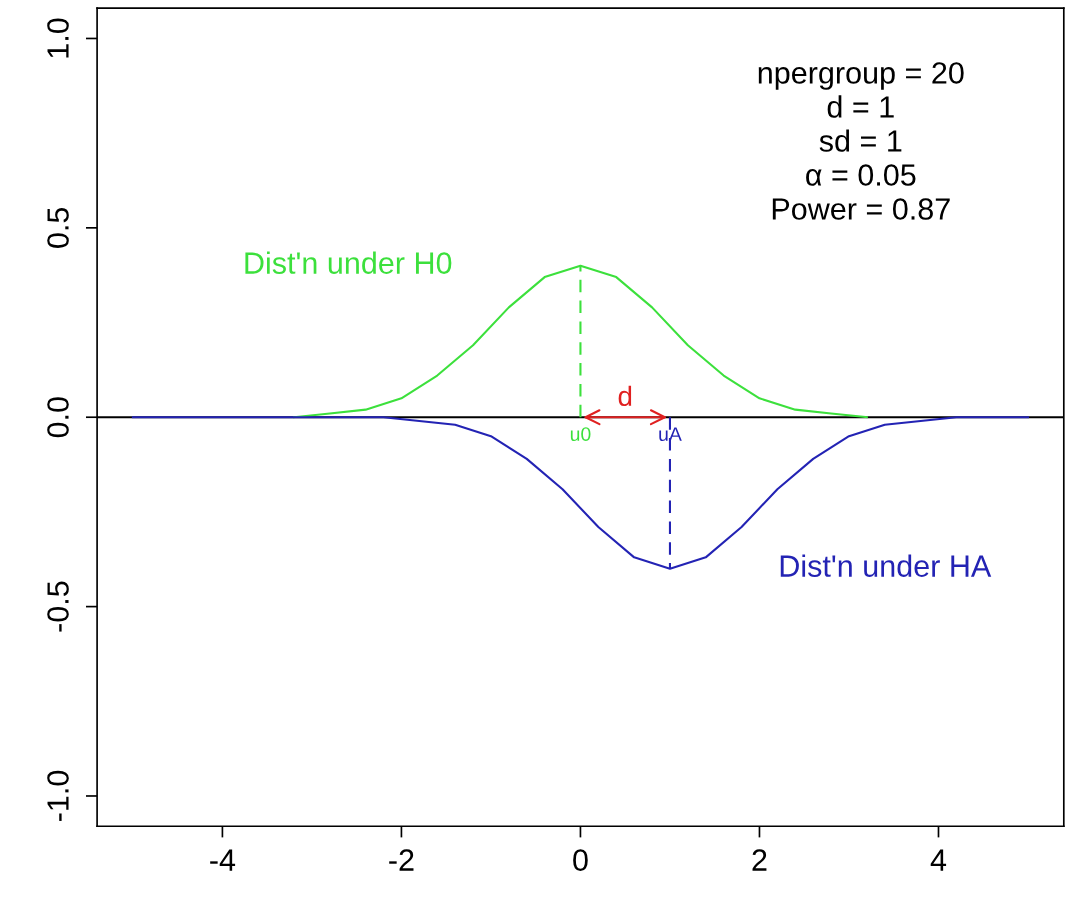  Describe the element at coordinates (58, 38) in the screenshot. I see `y-tick-label: 1.0` at that location.